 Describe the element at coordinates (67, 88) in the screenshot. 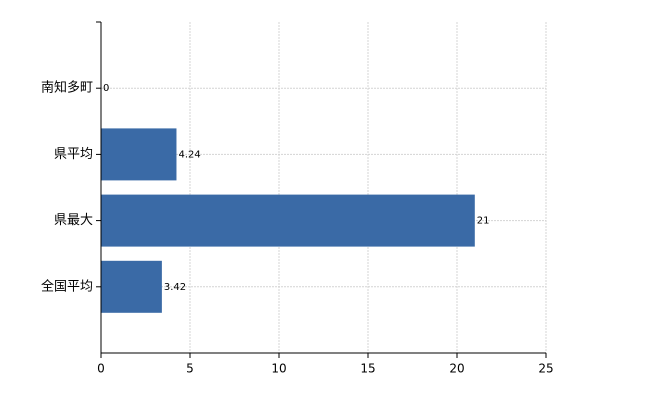

I see `y-tick-label: 南知多町` at that location.